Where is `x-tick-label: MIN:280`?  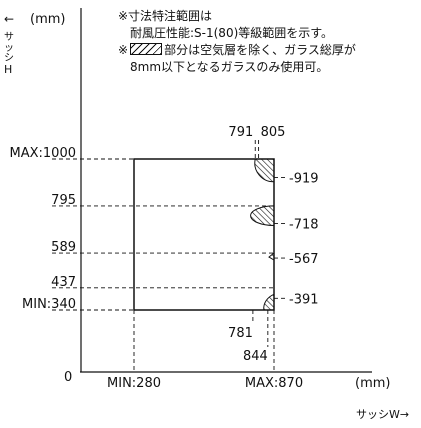 x-tick-label: MIN:280 is located at coordinates (134, 383).